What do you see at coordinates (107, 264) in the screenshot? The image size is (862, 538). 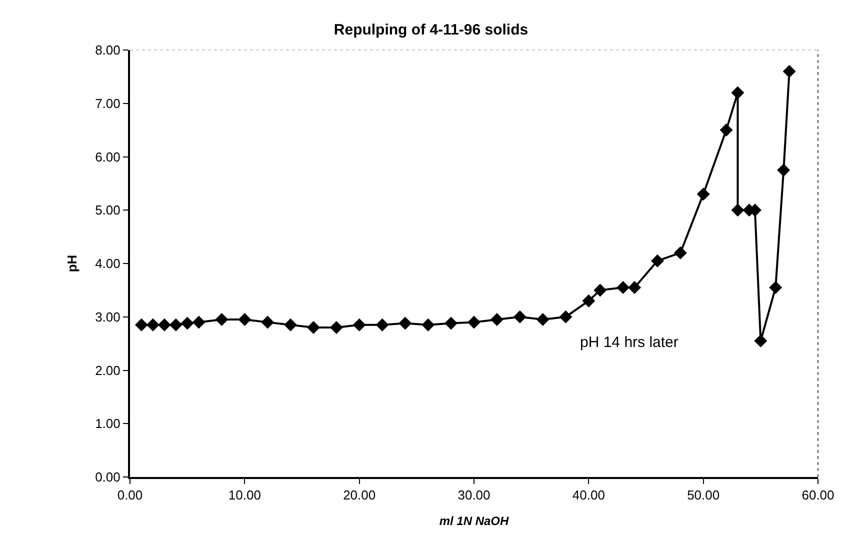 I see `y-tick-label: 4.00` at bounding box center [107, 264].